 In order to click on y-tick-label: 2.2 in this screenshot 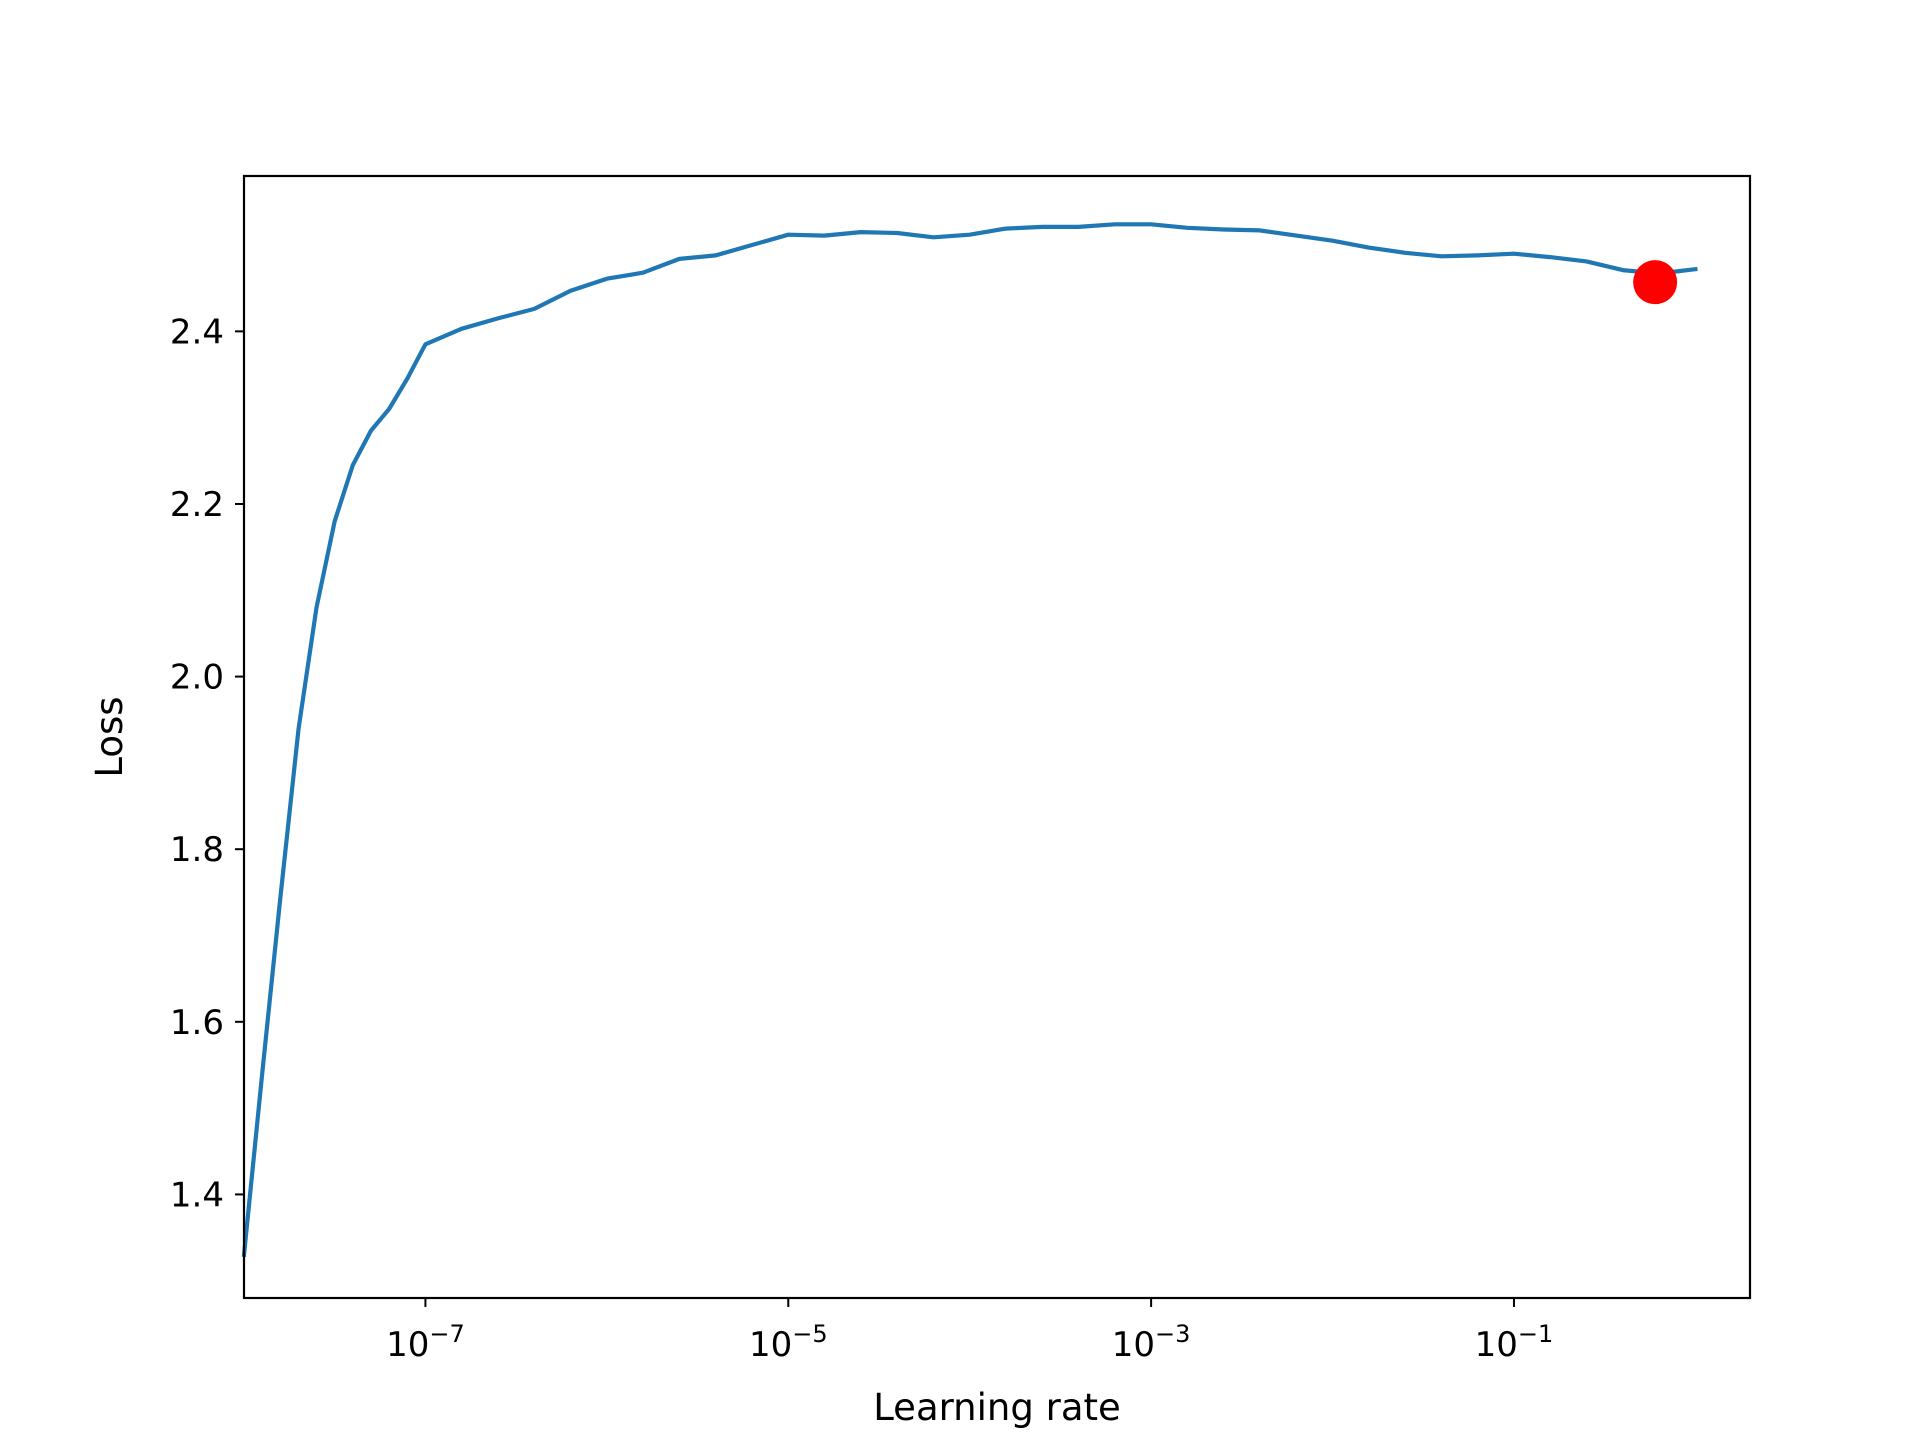, I will do `click(197, 505)`.